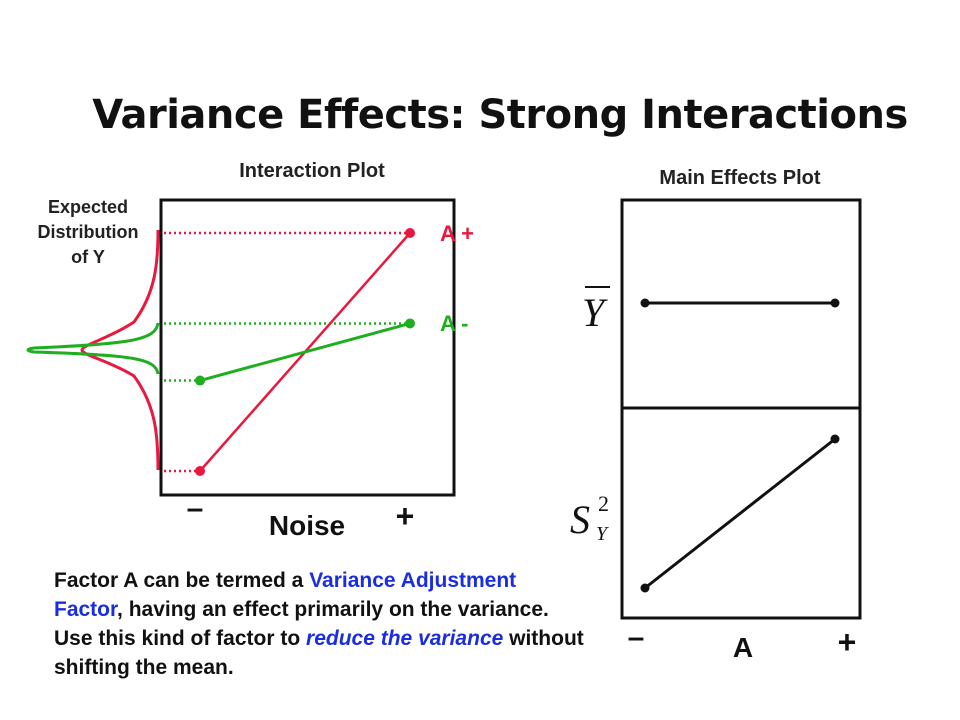 The height and width of the screenshot is (720, 960). Describe the element at coordinates (88, 257) in the screenshot. I see `distribution-label-line3: of Y` at that location.